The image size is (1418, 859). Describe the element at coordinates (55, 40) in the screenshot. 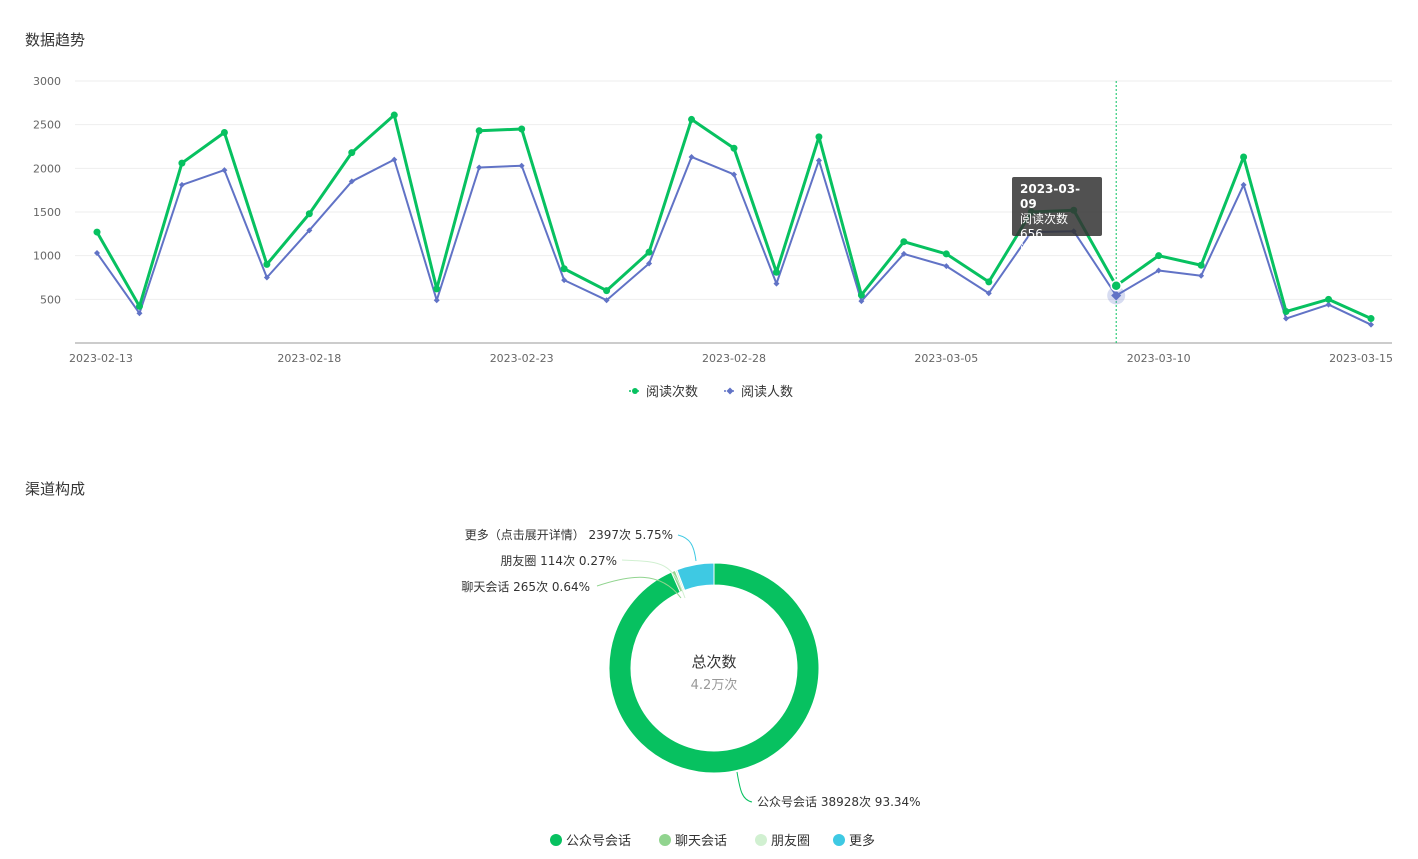

I see `trend-section-title: 数据趋势` at that location.